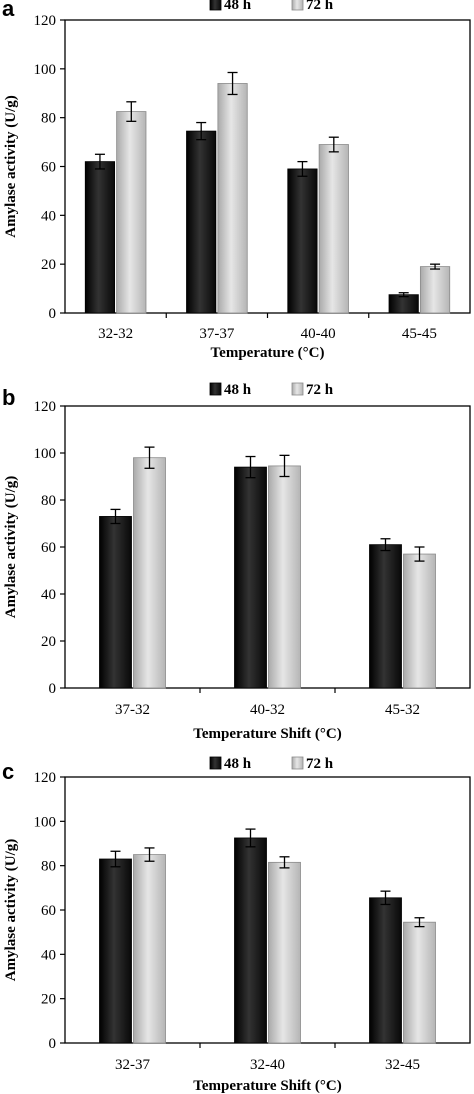  Describe the element at coordinates (216, 334) in the screenshot. I see `x-tick-label: 37-37` at that location.